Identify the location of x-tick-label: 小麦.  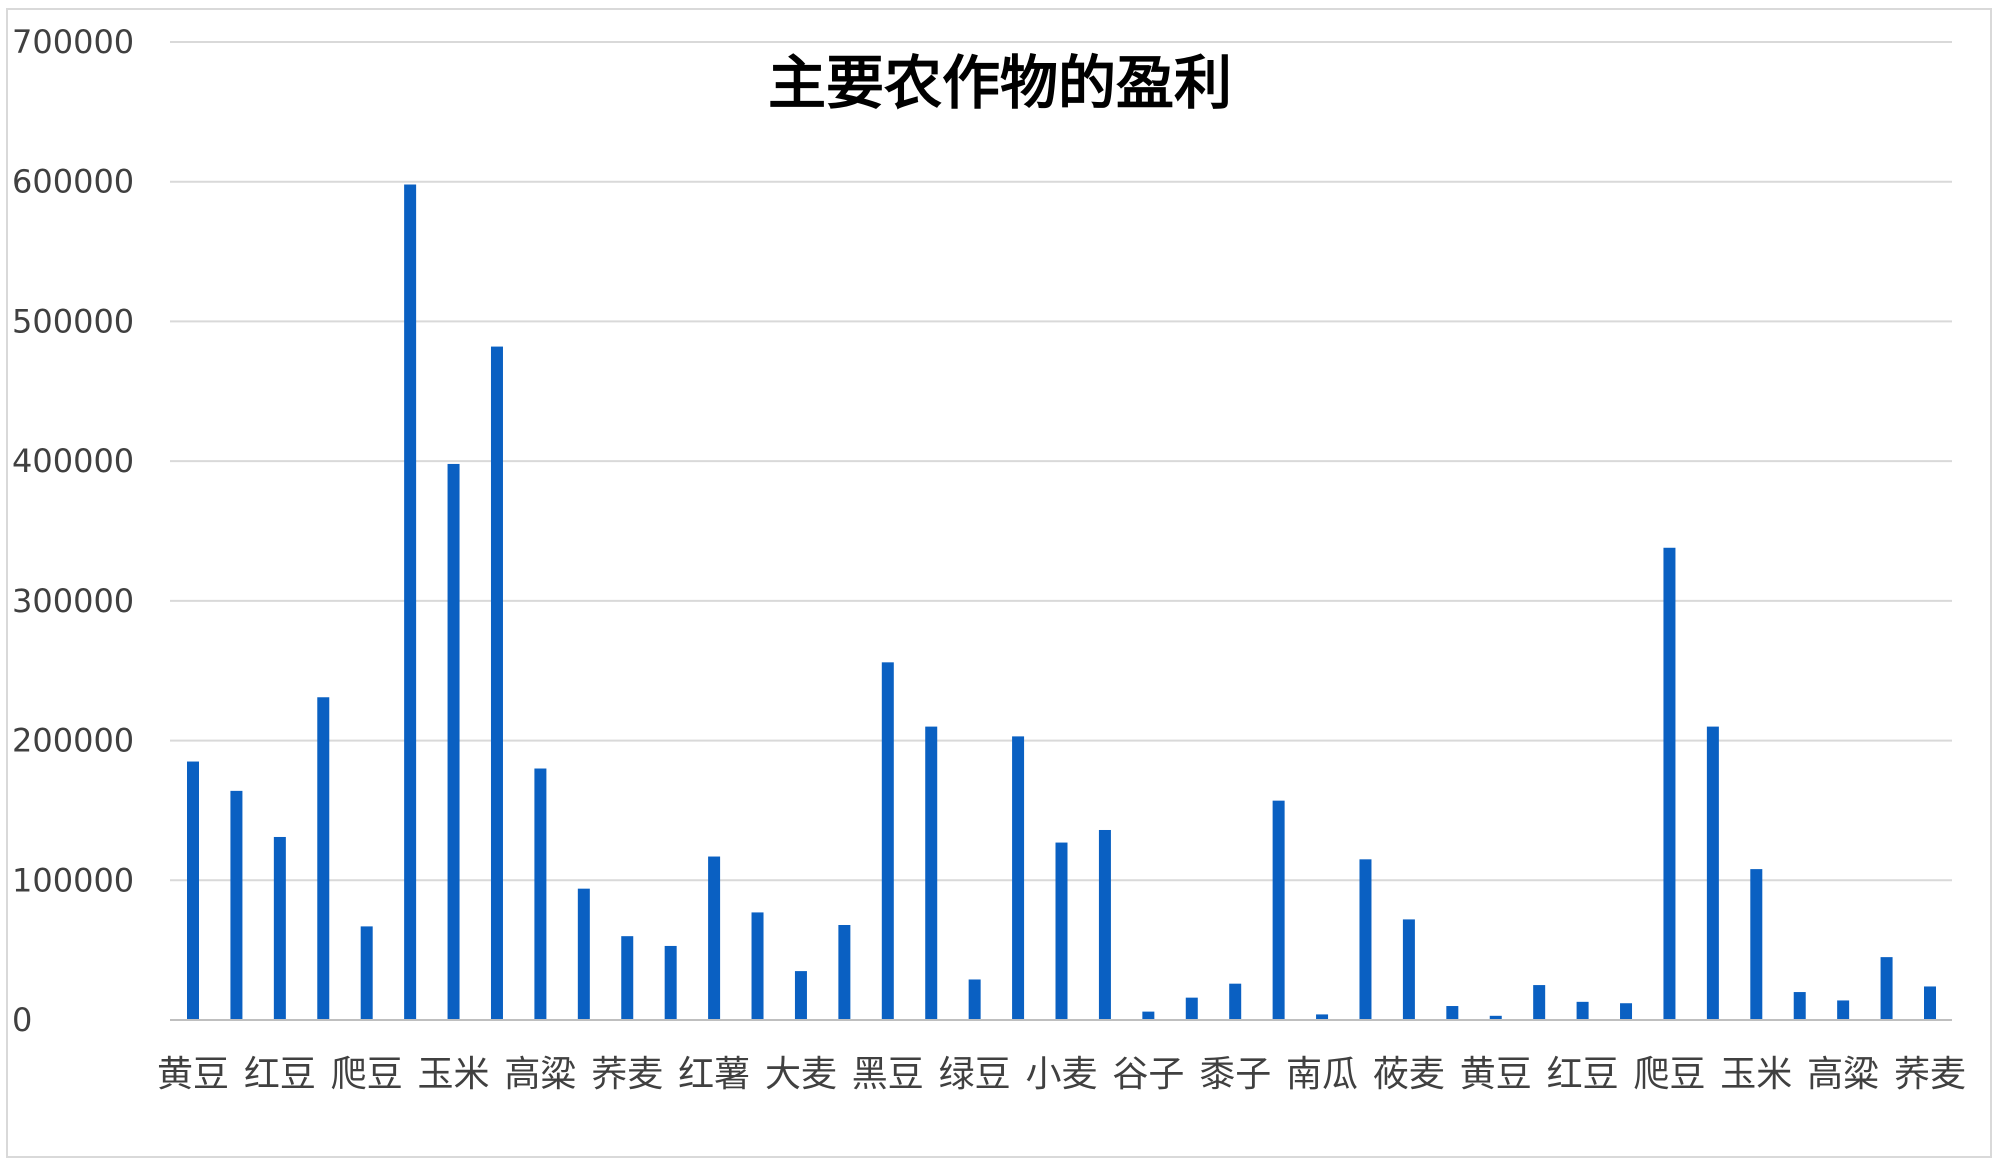
(1061, 1074).